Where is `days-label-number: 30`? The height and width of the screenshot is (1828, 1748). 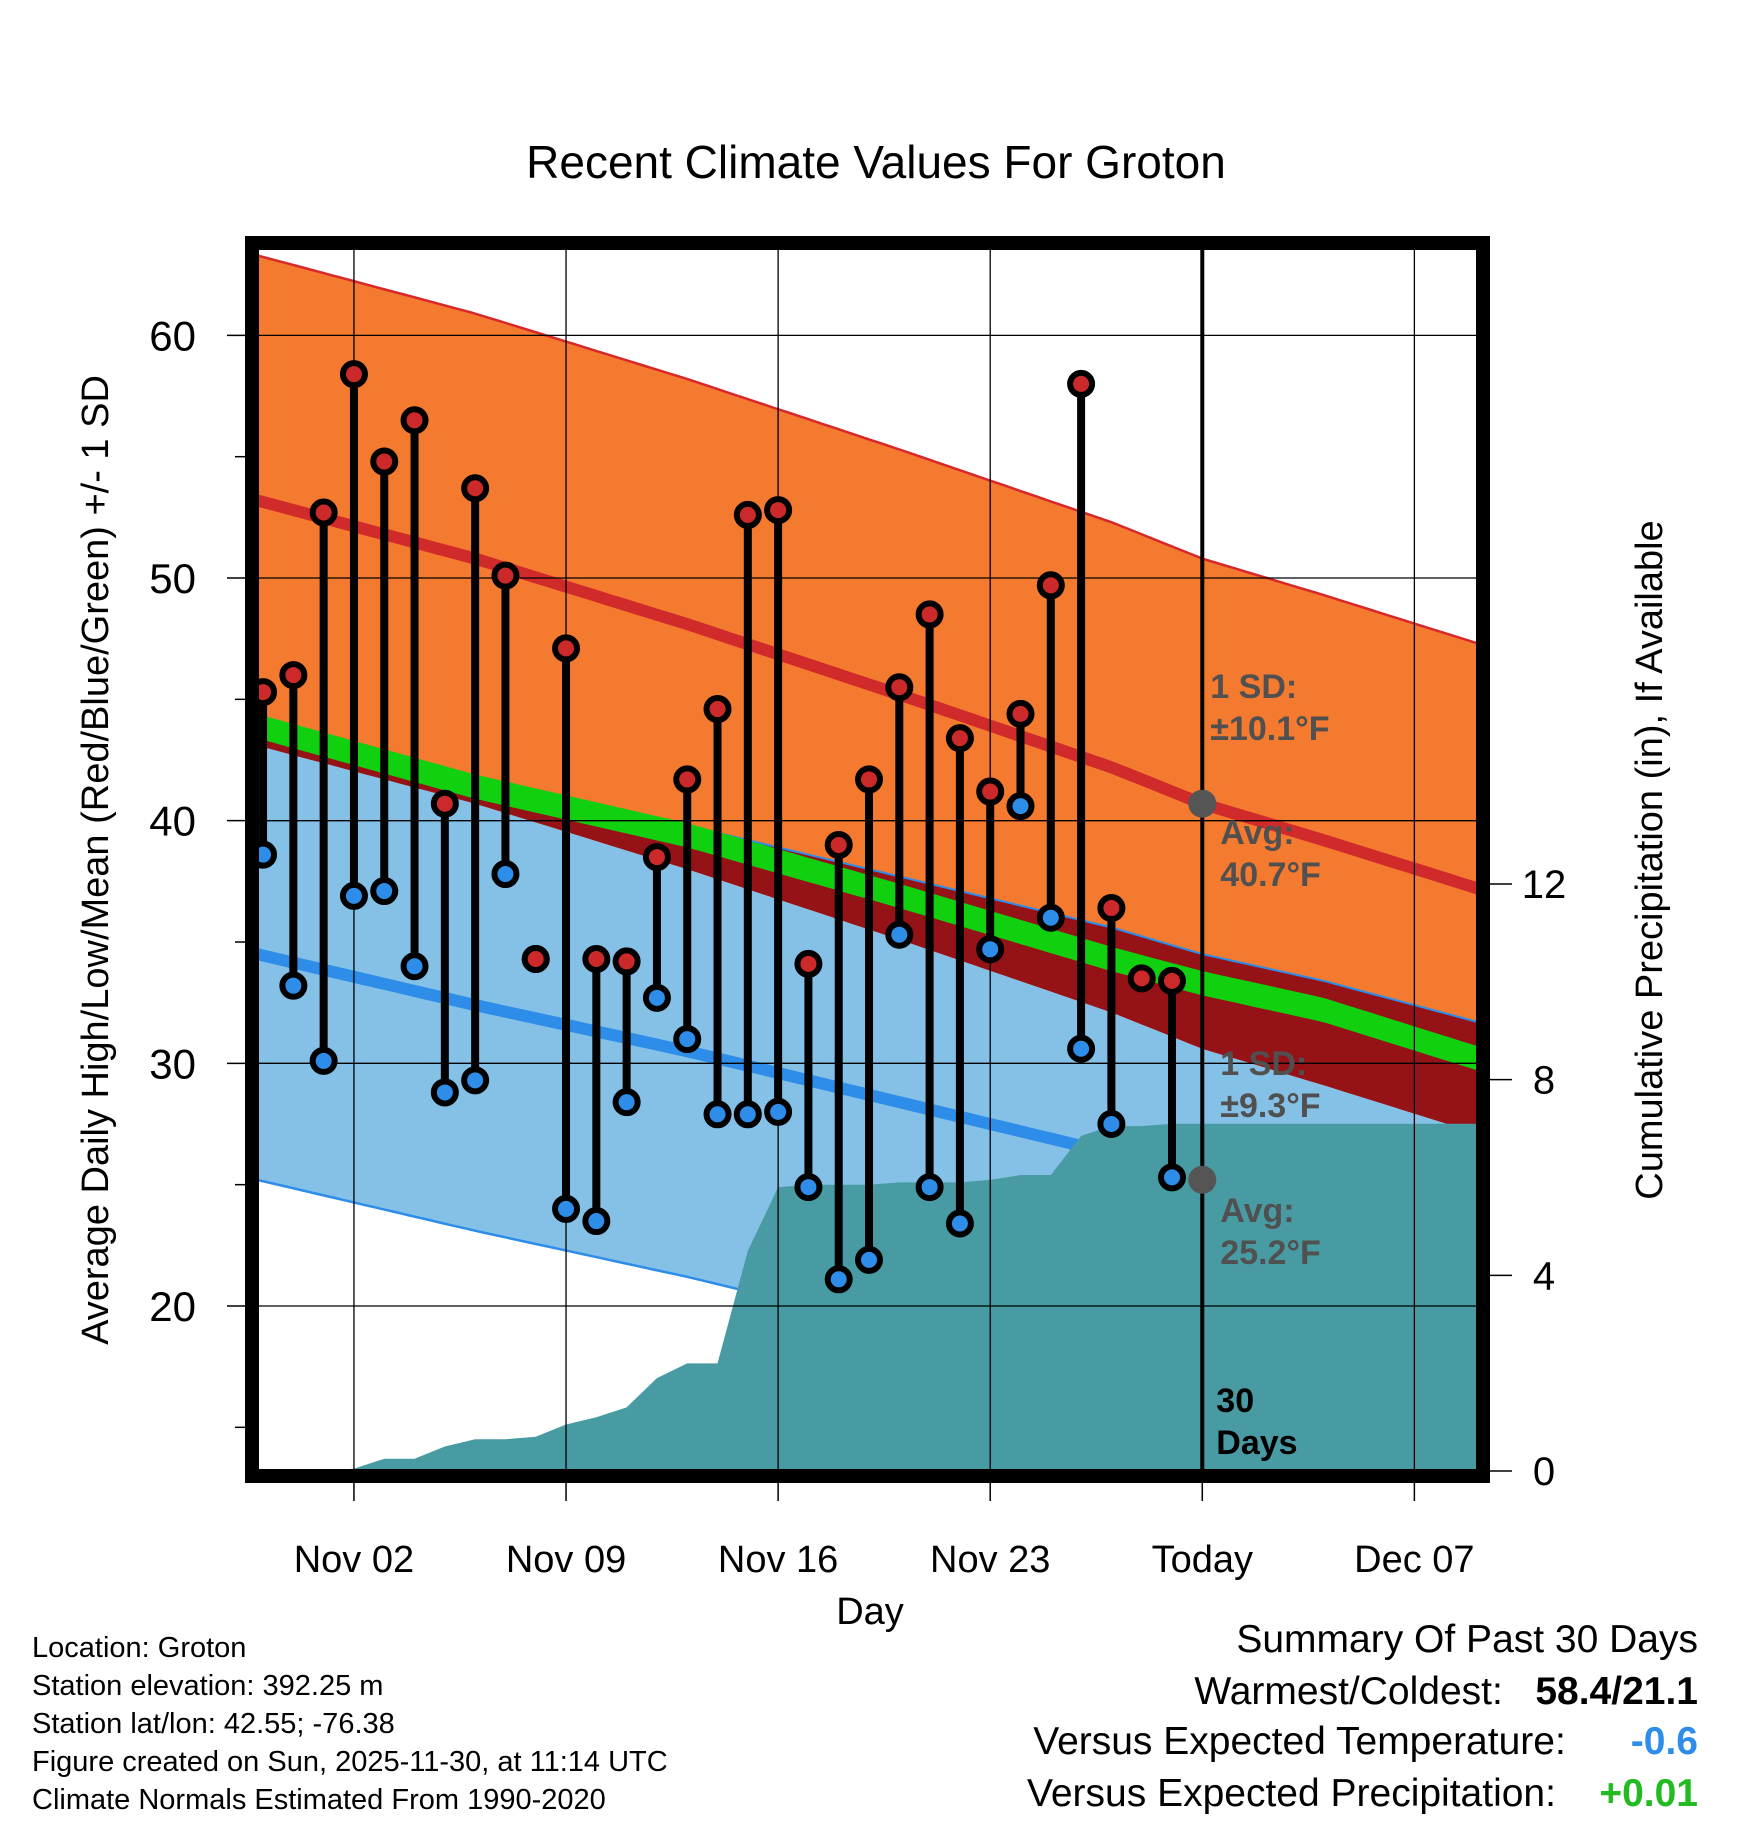
days-label-number: 30 is located at coordinates (1235, 1401).